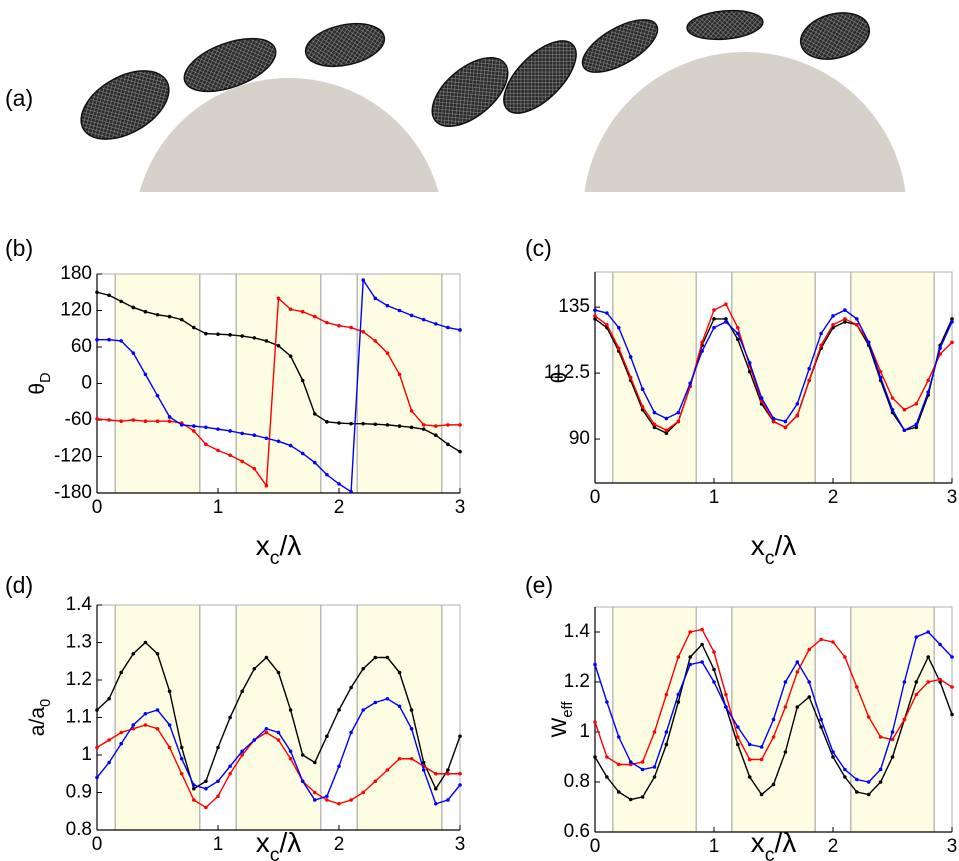 This screenshot has height=861, width=959. I want to click on label-text: θ, so click(37, 389).